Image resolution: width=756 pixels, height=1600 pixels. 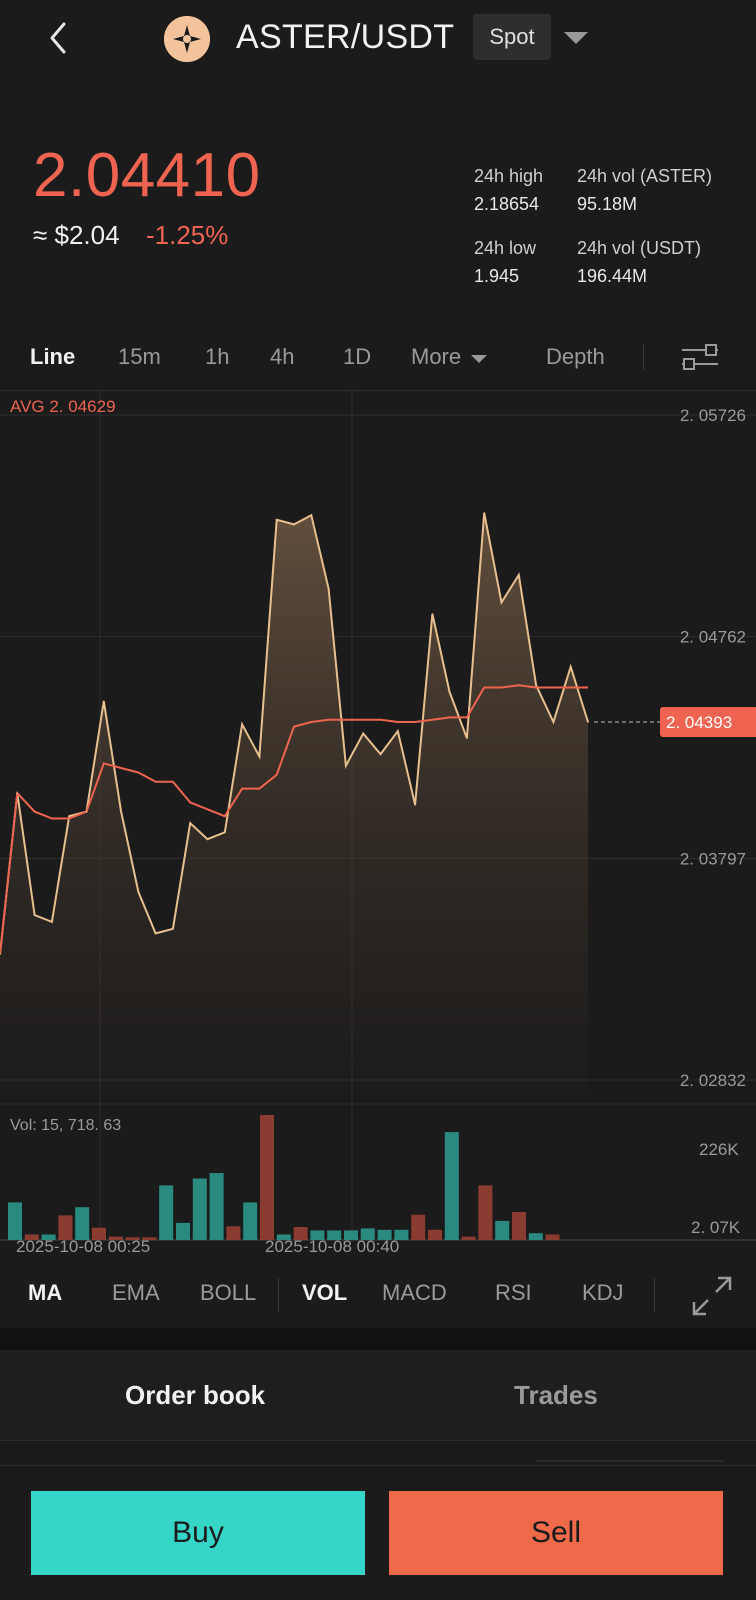 I want to click on book-content-stub, so click(x=630, y=1461).